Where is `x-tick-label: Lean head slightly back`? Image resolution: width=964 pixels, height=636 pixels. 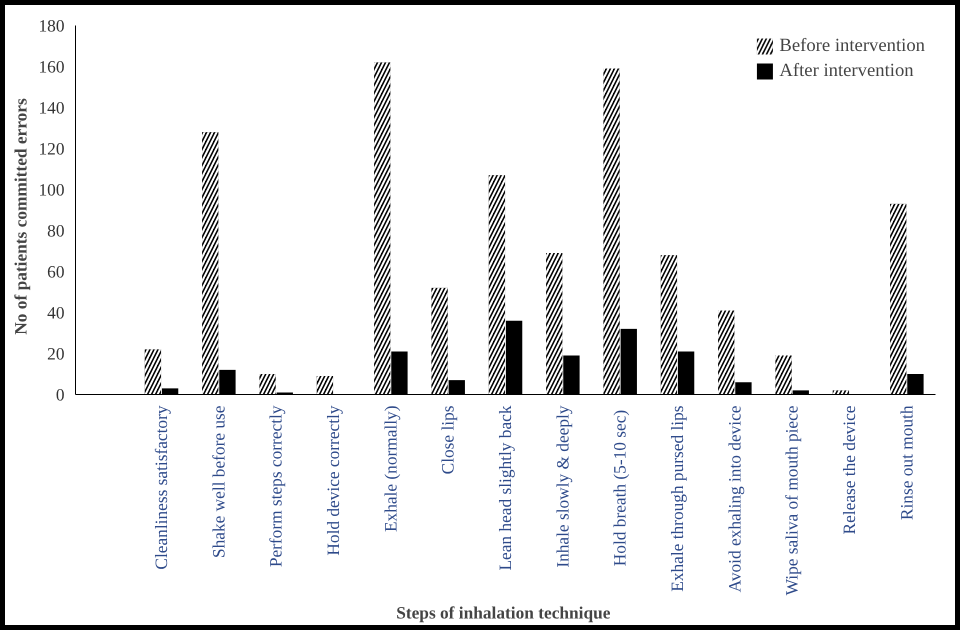 x-tick-label: Lean head slightly back is located at coordinates (505, 488).